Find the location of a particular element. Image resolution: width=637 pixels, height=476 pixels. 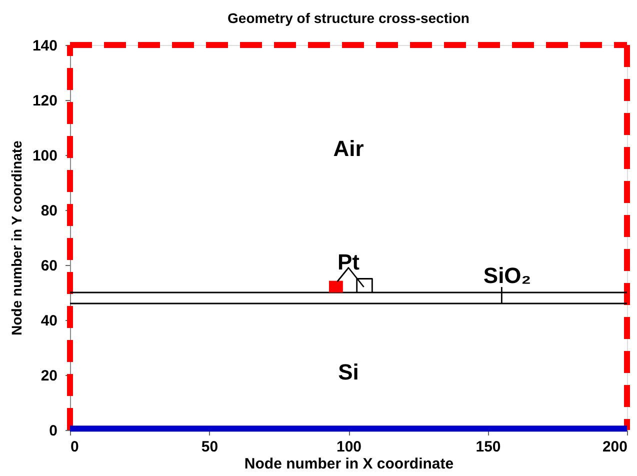

x-axis-title: Node number in X coordinate is located at coordinates (349, 464).